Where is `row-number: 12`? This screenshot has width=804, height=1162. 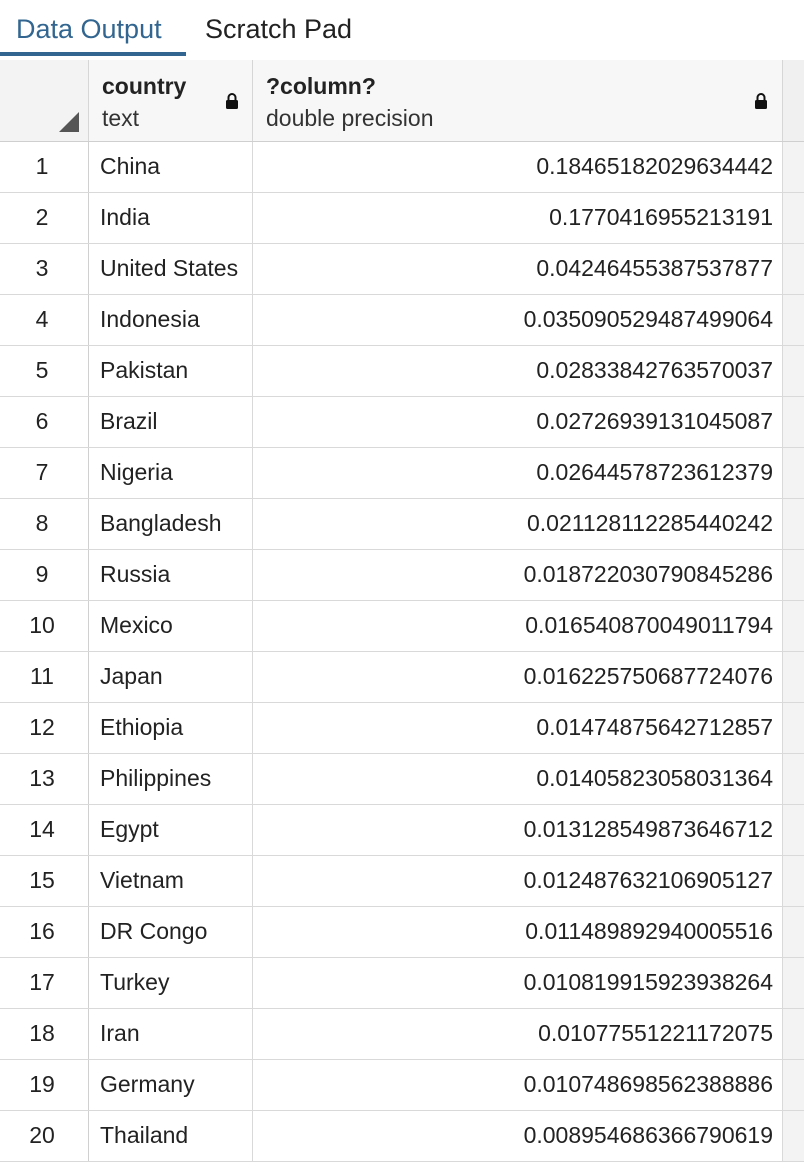
row-number: 12 is located at coordinates (44, 728).